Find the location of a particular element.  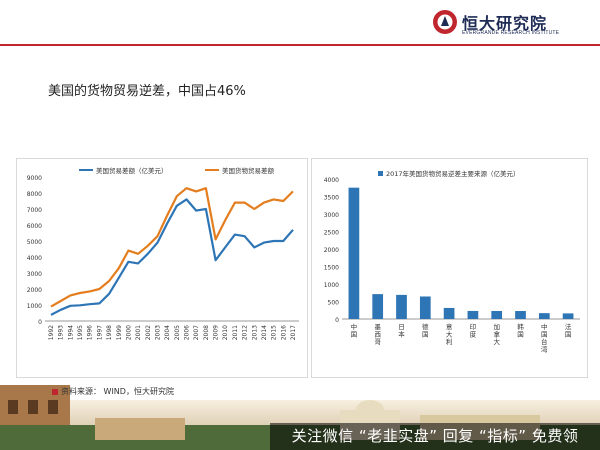

x-tick-label: 2009 is located at coordinates (216, 332).